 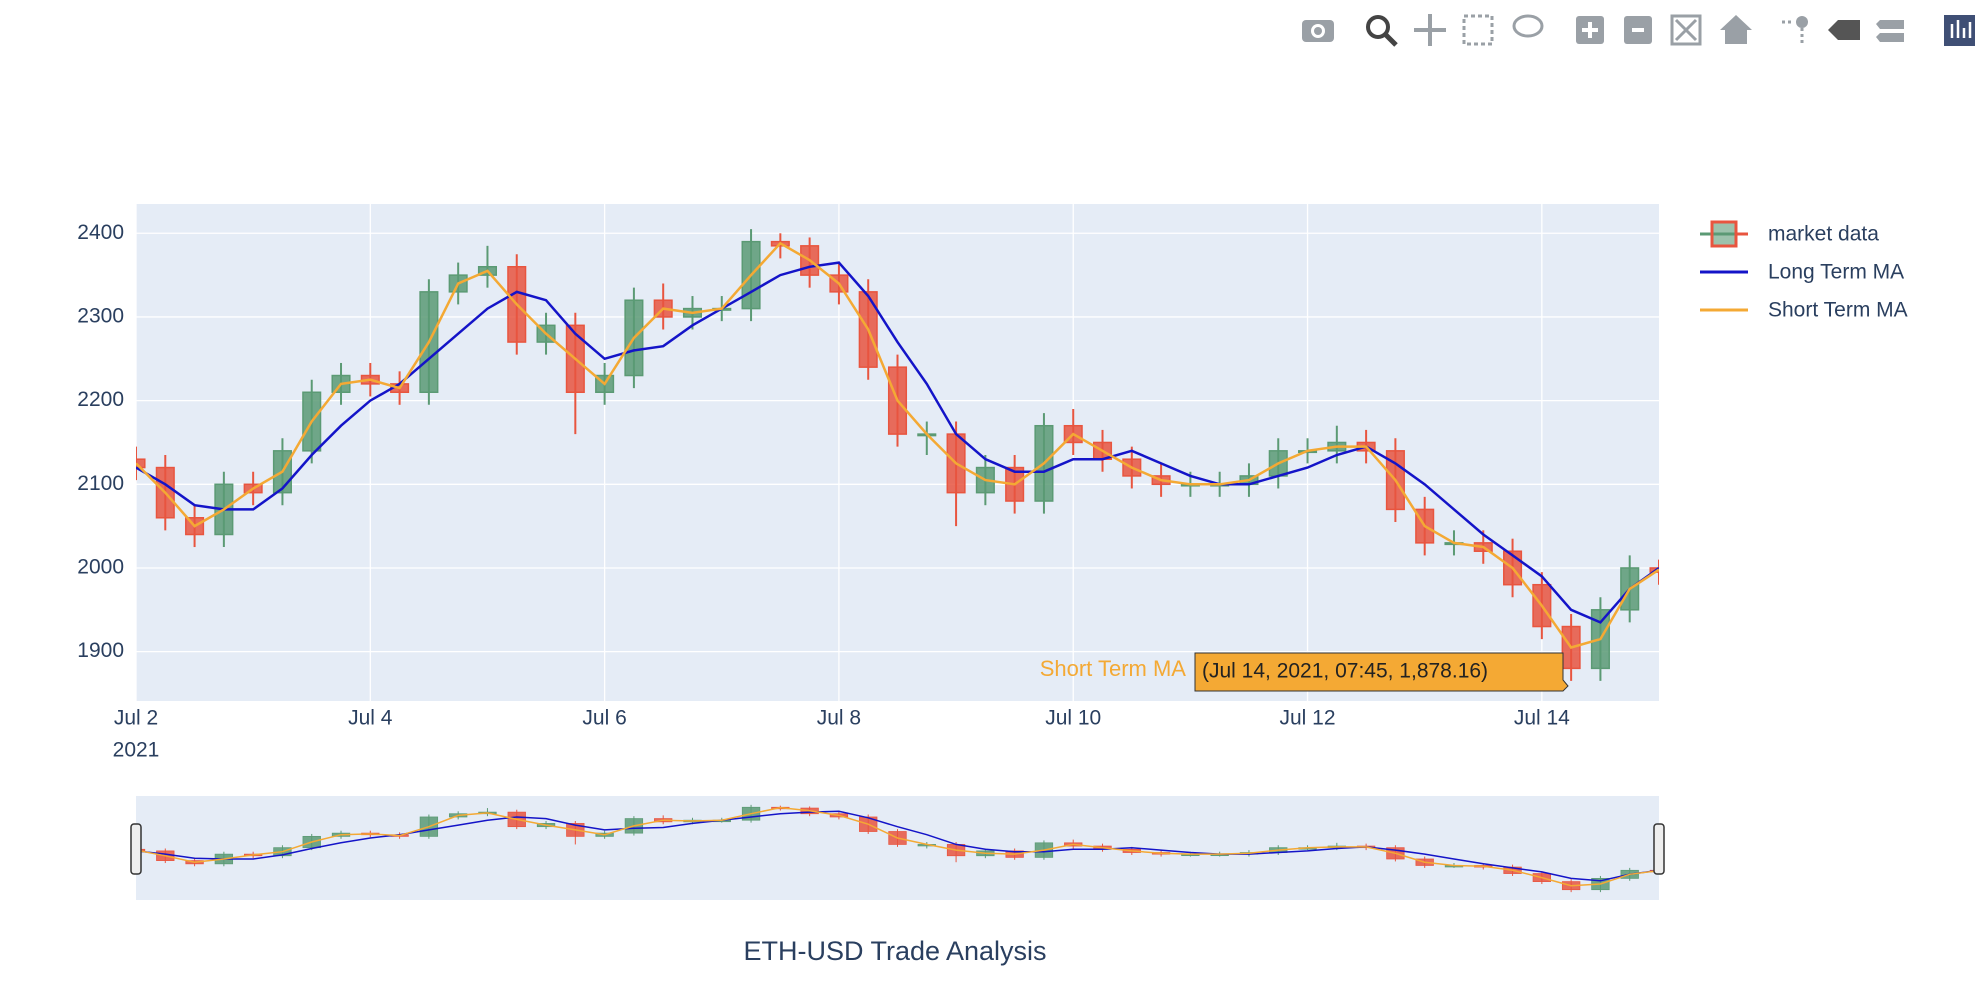 What do you see at coordinates (839, 718) in the screenshot?
I see `x-tick-label: Jul 8` at bounding box center [839, 718].